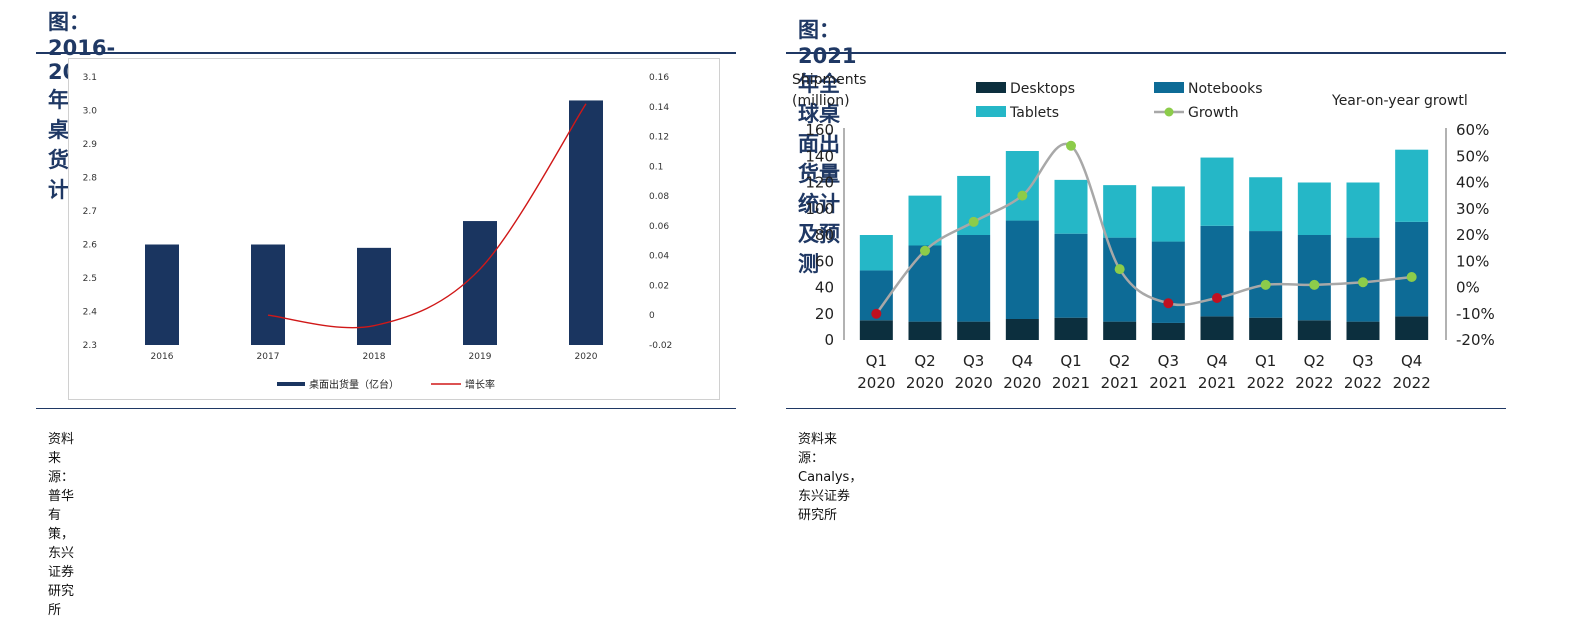 The image size is (1582, 618). I want to click on right-legend-growth-marker, so click(1169, 112).